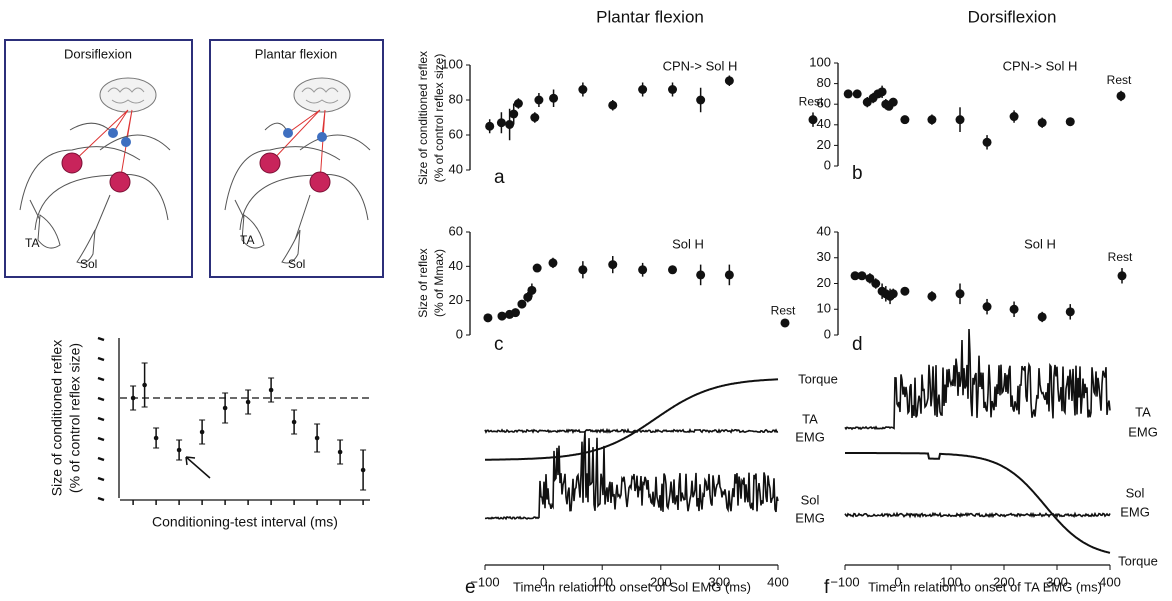  I want to click on brain, so click(128, 95).